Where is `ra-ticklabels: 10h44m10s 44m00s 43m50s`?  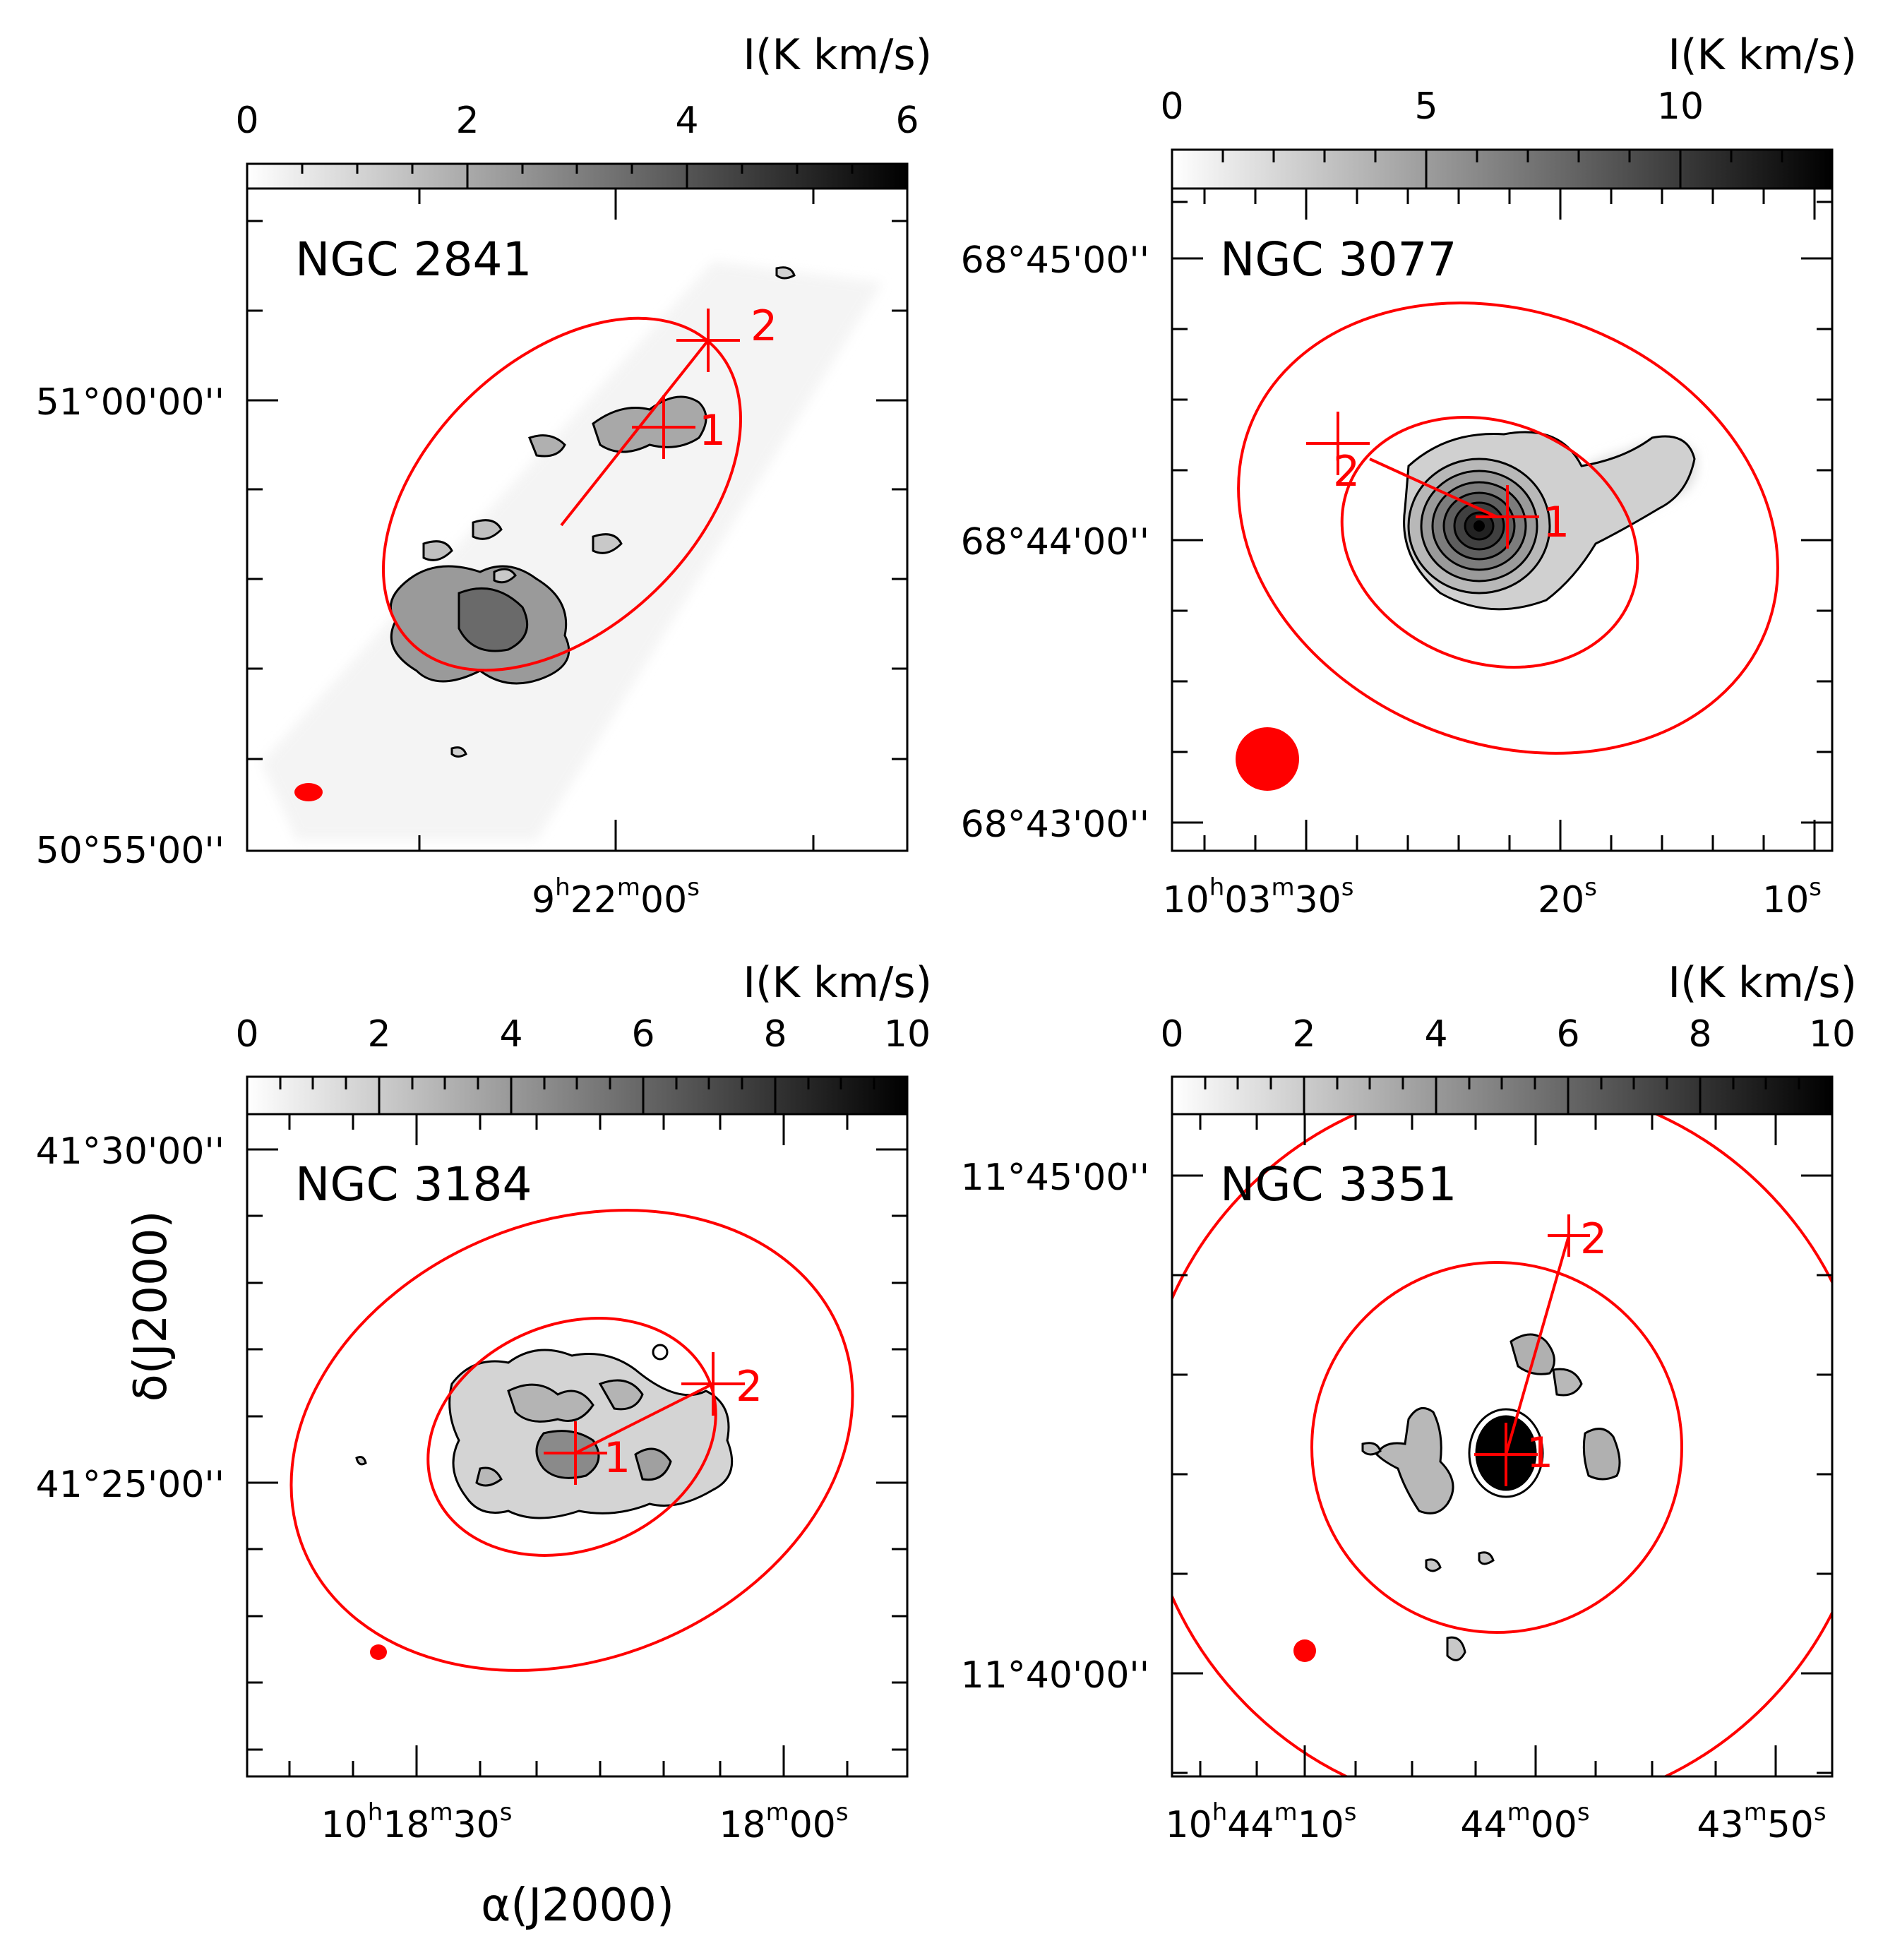 ra-ticklabels: 10h44m10s 44m00s 43m50s is located at coordinates (1497, 1822).